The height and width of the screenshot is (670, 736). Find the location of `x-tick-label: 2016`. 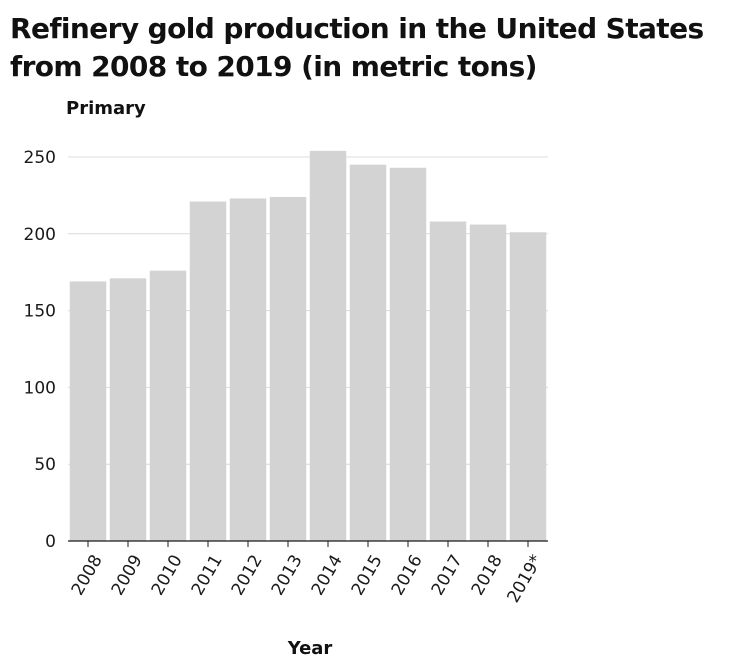

x-tick-label: 2016 is located at coordinates (407, 575).